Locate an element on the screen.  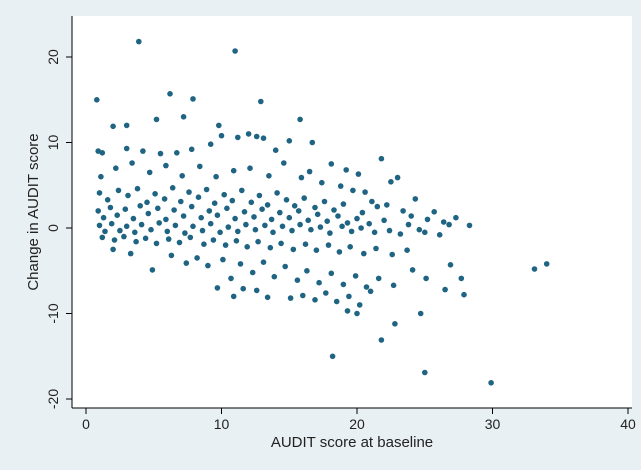
x-axis-label: AUDIT score at baseline is located at coordinates (352, 442).